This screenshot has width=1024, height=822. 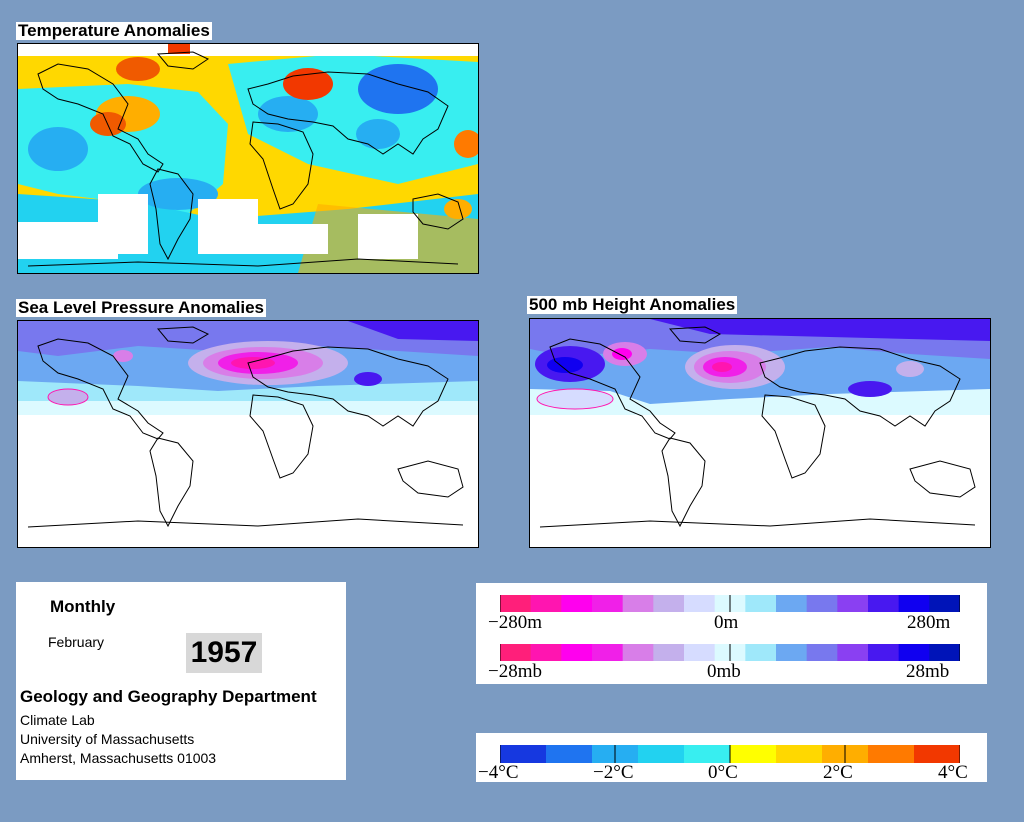 What do you see at coordinates (632, 304) in the screenshot?
I see `height-map-title: 500 mb Height Anomalies` at bounding box center [632, 304].